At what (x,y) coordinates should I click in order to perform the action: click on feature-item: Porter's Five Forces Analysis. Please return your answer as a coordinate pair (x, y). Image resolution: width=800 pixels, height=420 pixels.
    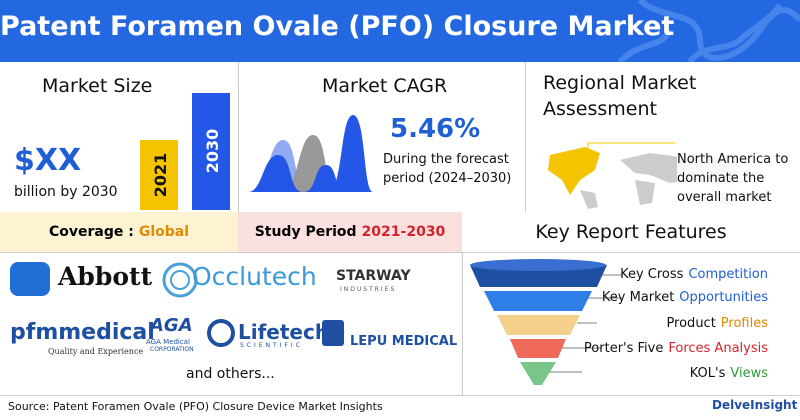
    Looking at the image, I should click on (676, 348).